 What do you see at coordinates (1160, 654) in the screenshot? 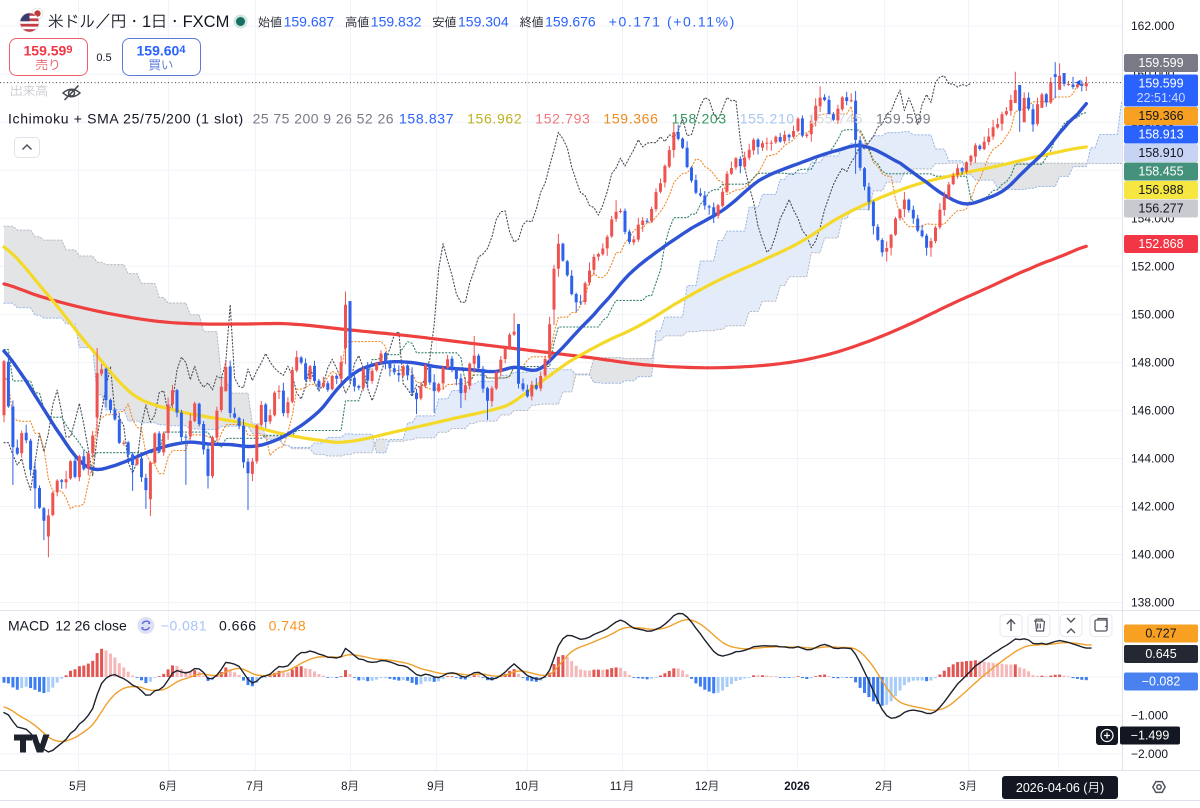
I see `svg-text: 0.645` at bounding box center [1160, 654].